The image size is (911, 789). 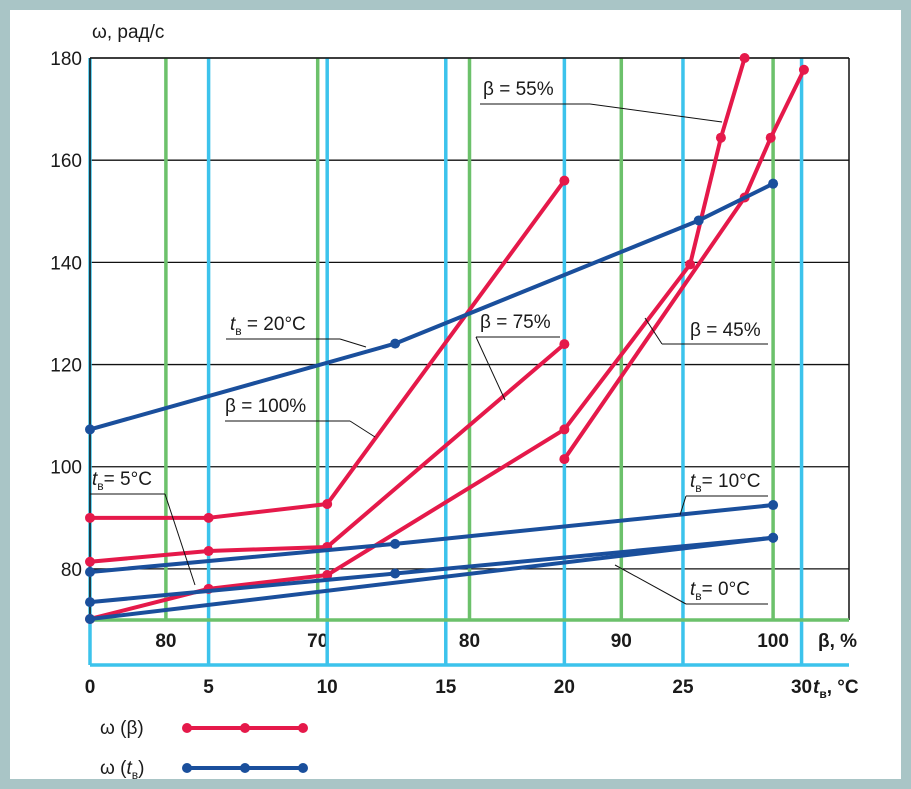 I want to click on series-annotation: tв= 0°C, so click(x=720, y=591).